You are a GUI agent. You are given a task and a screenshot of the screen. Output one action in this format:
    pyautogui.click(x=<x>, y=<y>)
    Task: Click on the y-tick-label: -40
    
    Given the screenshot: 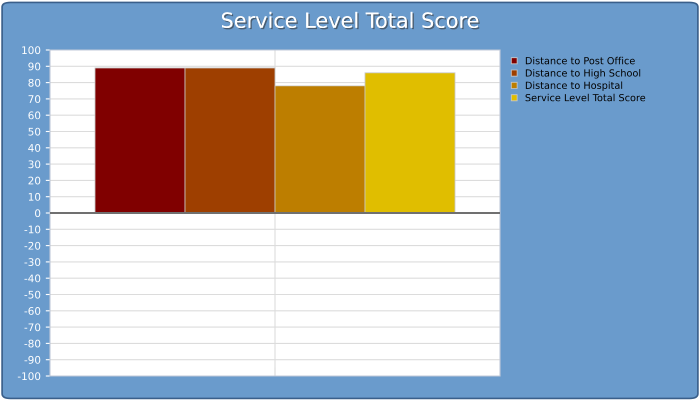 What is the action you would take?
    pyautogui.click(x=32, y=278)
    